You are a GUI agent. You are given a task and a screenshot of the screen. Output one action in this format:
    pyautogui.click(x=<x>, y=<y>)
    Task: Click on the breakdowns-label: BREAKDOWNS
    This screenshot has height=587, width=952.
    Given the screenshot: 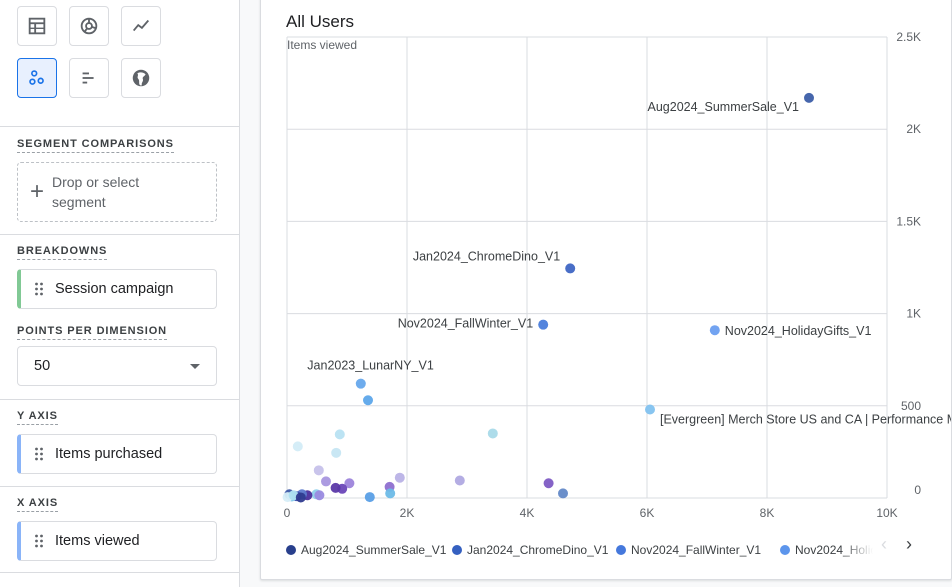 What is the action you would take?
    pyautogui.click(x=62, y=252)
    